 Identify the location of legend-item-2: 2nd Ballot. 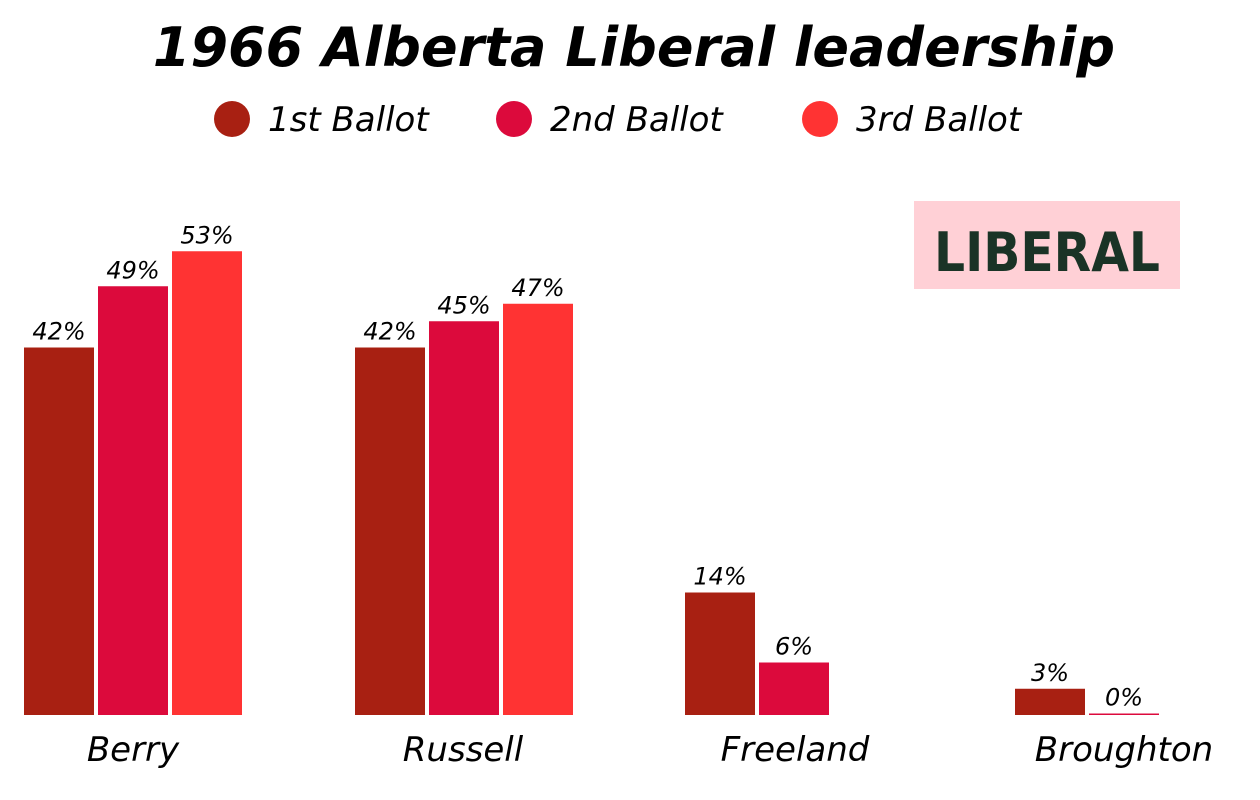
(610, 120).